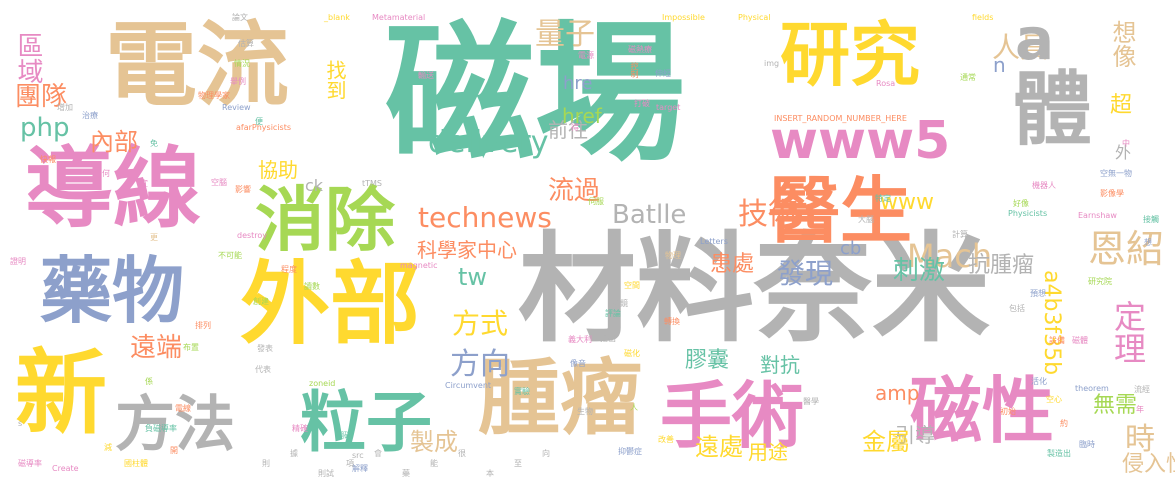 This screenshot has height=482, width=1175. What do you see at coordinates (1051, 323) in the screenshot?
I see `cloud-word: a4b3f35b` at bounding box center [1051, 323].